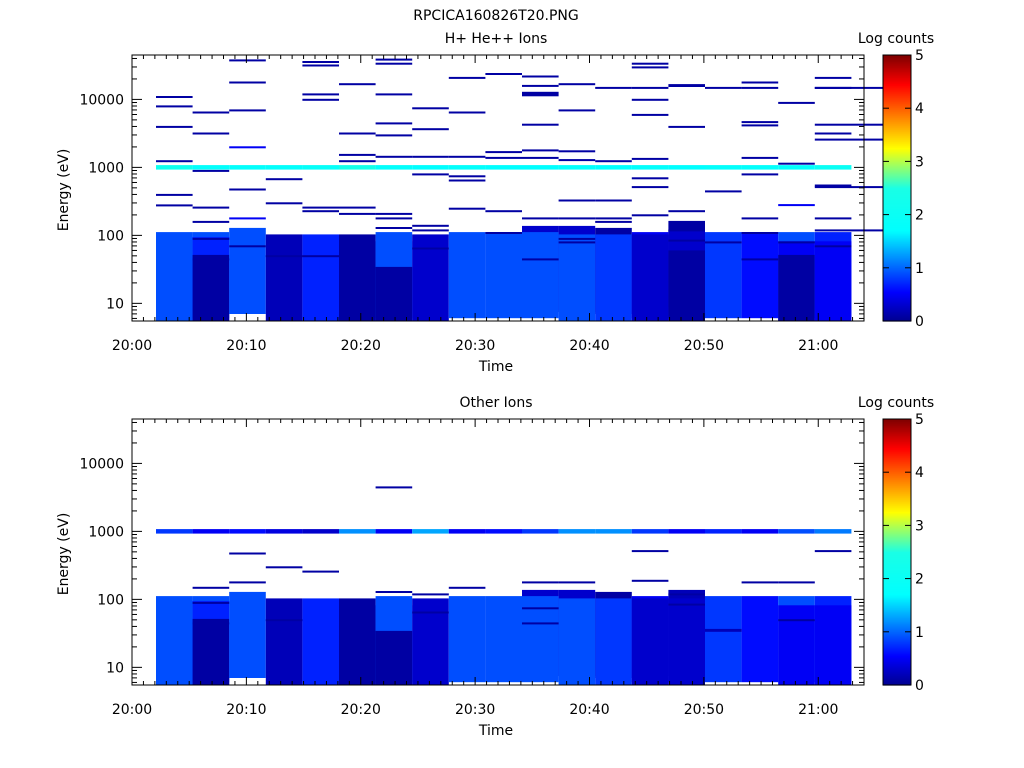  What do you see at coordinates (896, 39) in the screenshot?
I see `colorbar-label: Log counts` at bounding box center [896, 39].